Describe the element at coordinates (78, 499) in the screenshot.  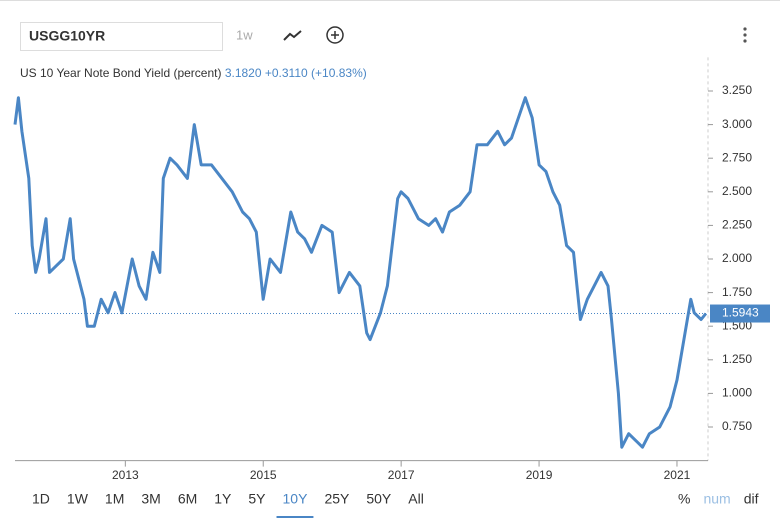
I see `range-button: 1W` at that location.